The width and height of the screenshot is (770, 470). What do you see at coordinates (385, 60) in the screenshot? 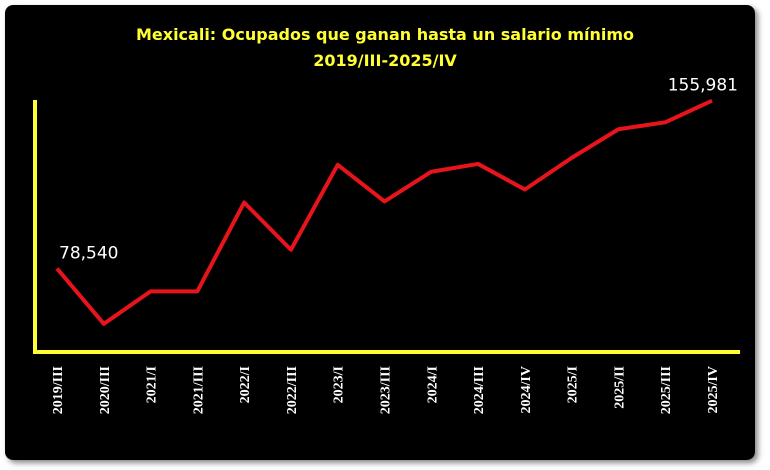
I see `chart-subtitle: 2019/III-2025/IV` at bounding box center [385, 60].